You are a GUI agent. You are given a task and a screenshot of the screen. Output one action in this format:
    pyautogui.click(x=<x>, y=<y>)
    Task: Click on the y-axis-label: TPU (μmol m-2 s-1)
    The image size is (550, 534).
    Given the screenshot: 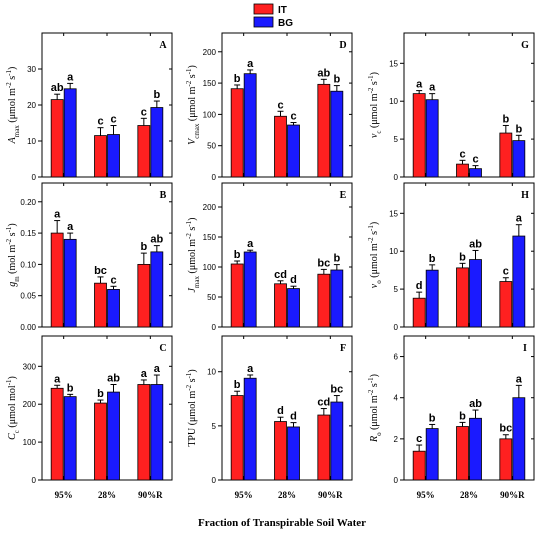 What is the action you would take?
    pyautogui.click(x=191, y=407)
    